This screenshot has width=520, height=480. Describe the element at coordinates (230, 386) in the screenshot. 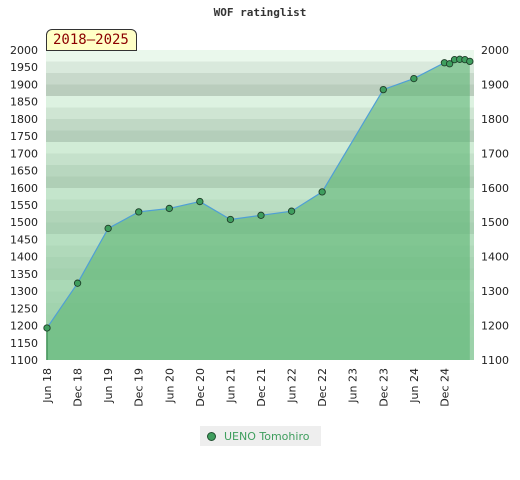

I see `x-tick-label: Jun 21` at that location.